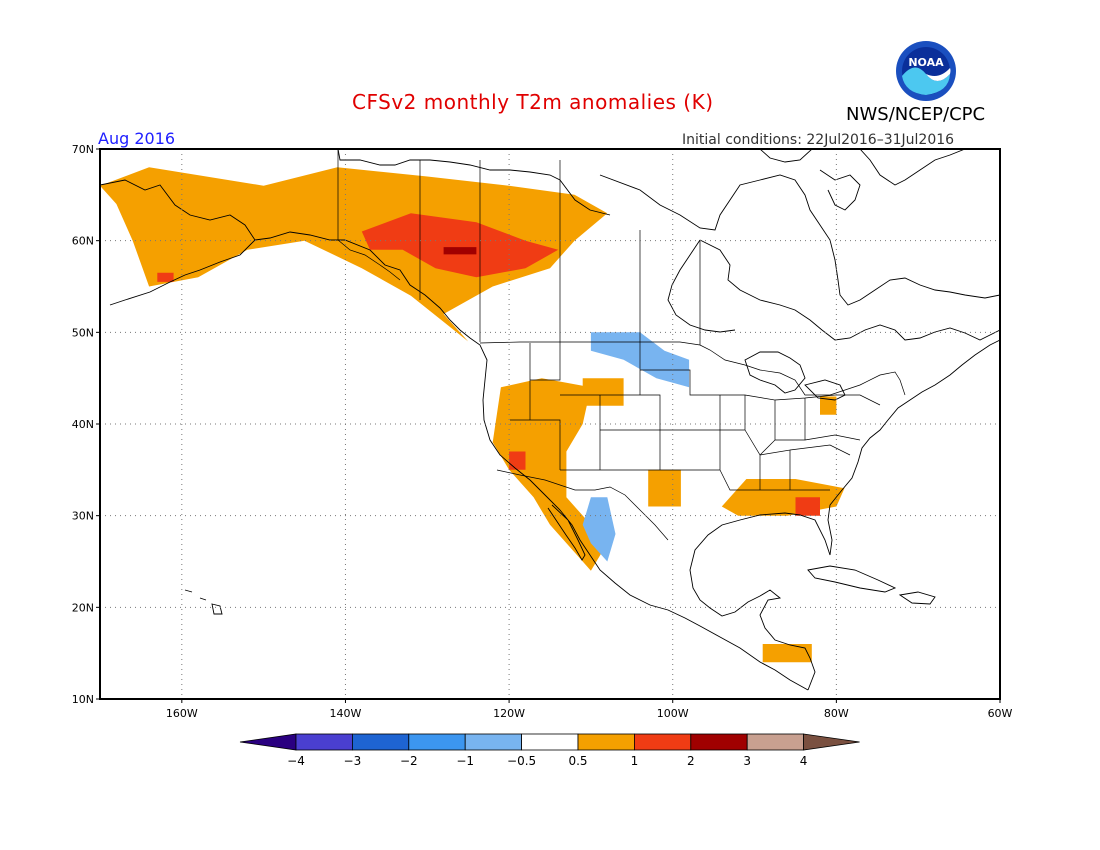 The width and height of the screenshot is (1100, 850). I want to click on forecast-month-label: Aug 2016, so click(137, 138).